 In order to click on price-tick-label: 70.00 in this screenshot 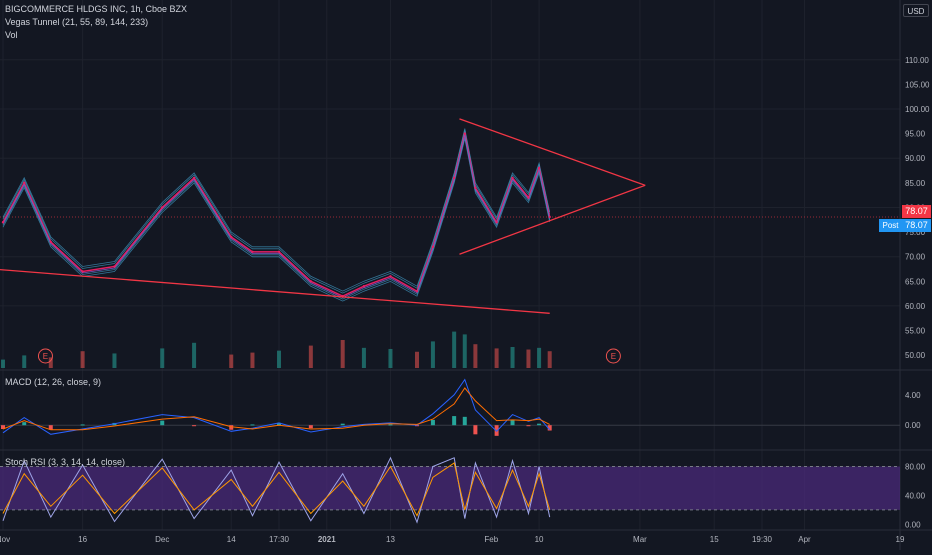, I will do `click(915, 257)`.